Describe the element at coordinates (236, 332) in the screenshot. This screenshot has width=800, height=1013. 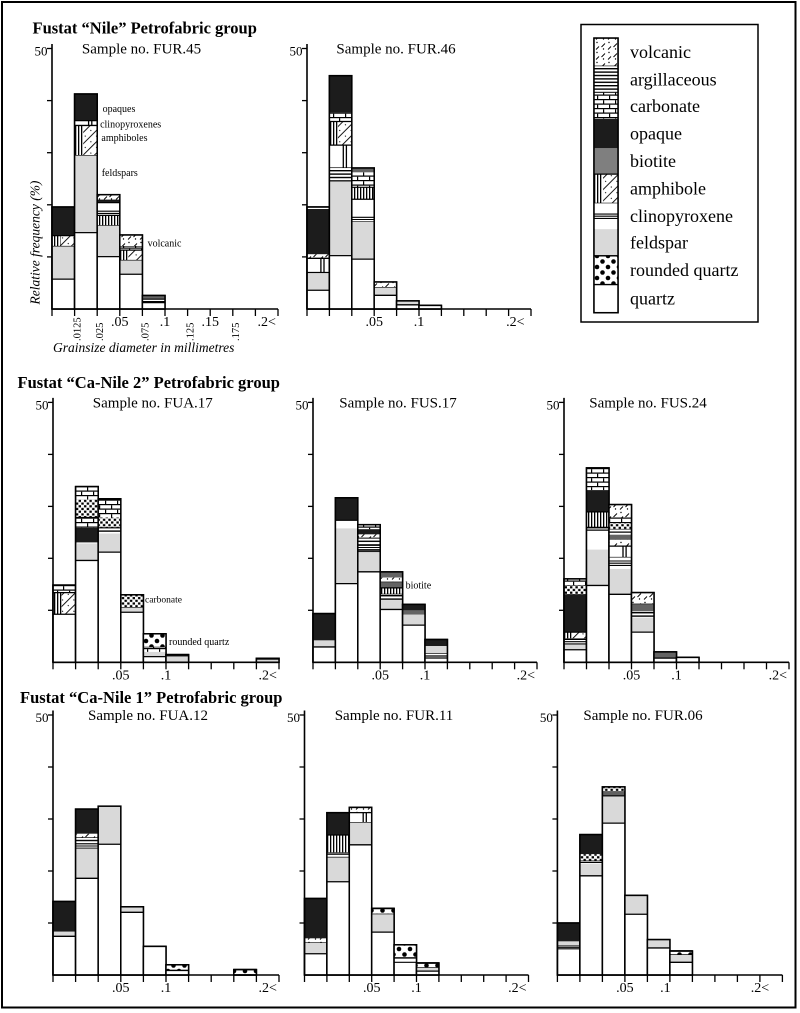
I see `svg-text: .175` at that location.